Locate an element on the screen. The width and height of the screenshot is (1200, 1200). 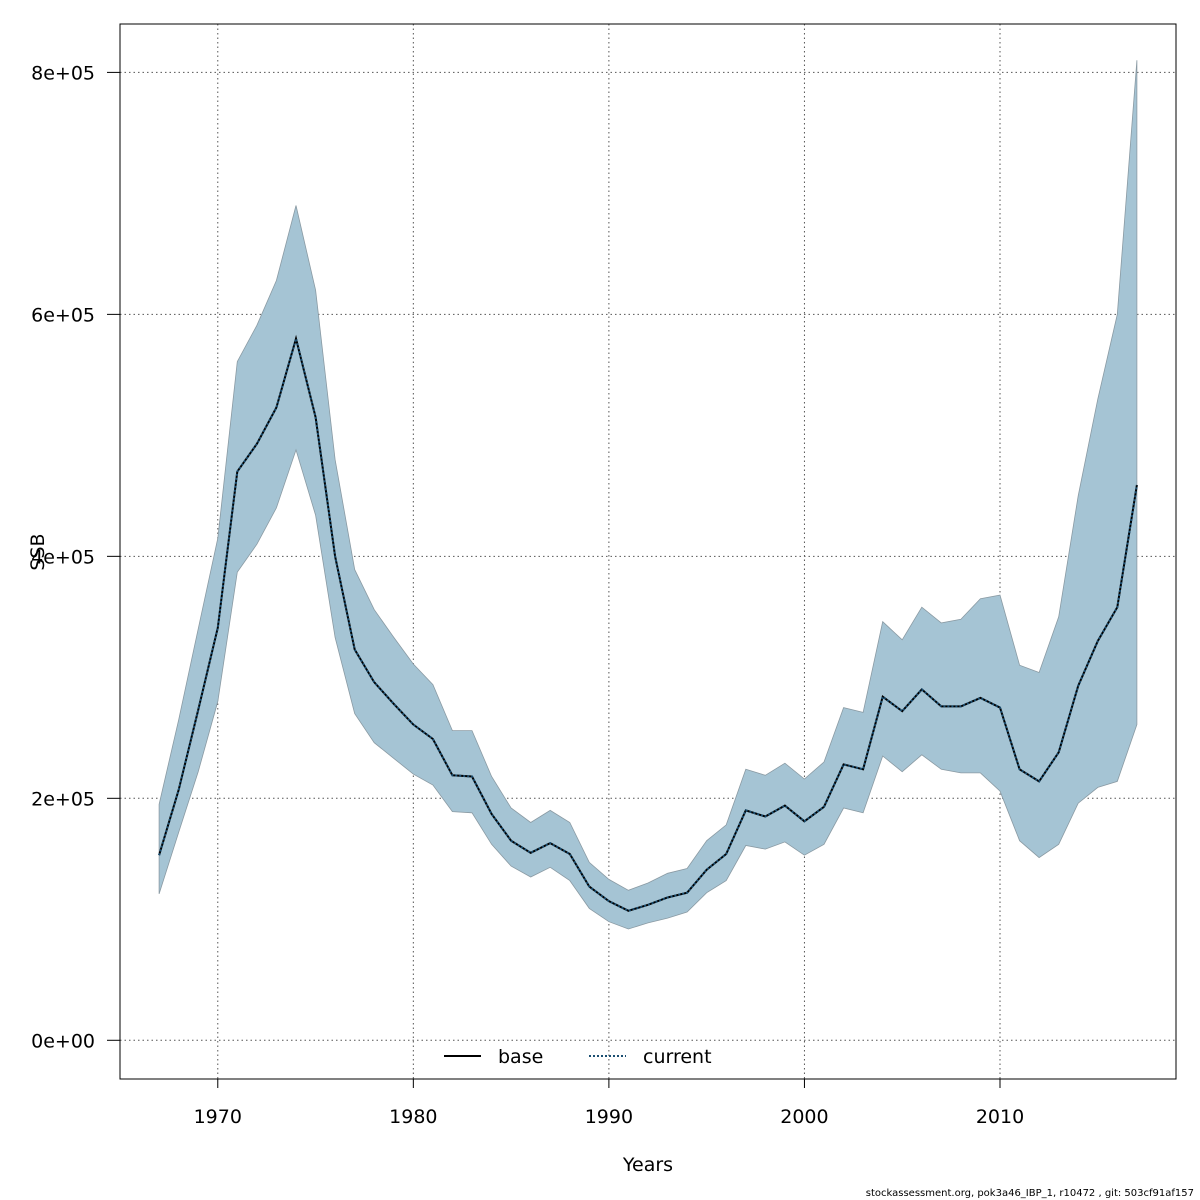
x-tick-label: 1980 is located at coordinates (413, 1117).